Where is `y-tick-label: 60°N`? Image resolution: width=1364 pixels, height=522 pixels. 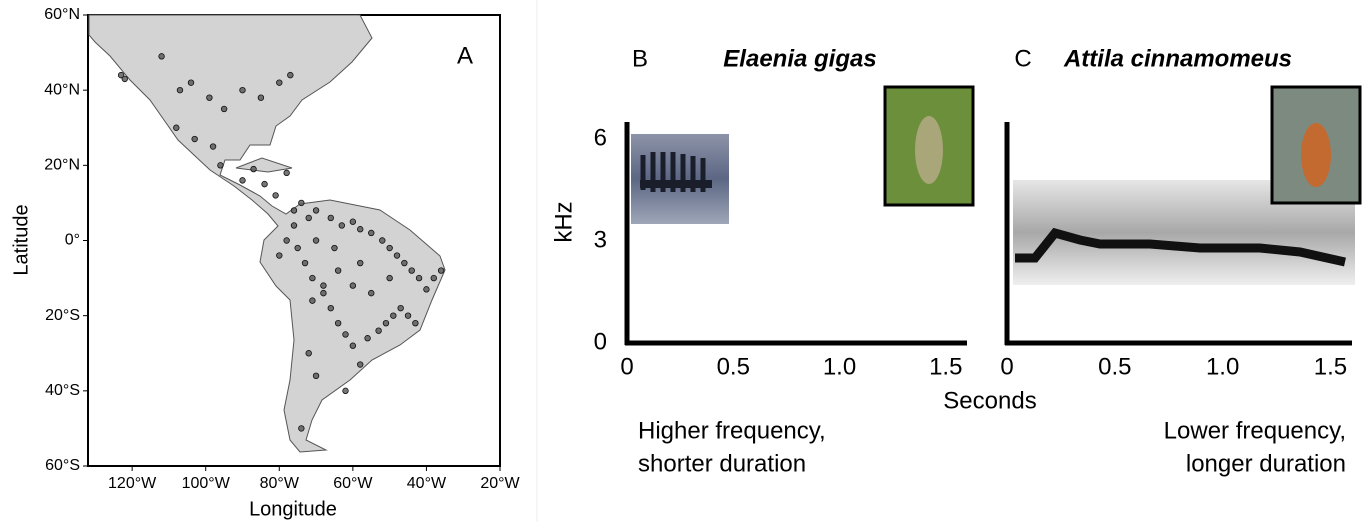
y-tick-label: 60°N is located at coordinates (62, 14).